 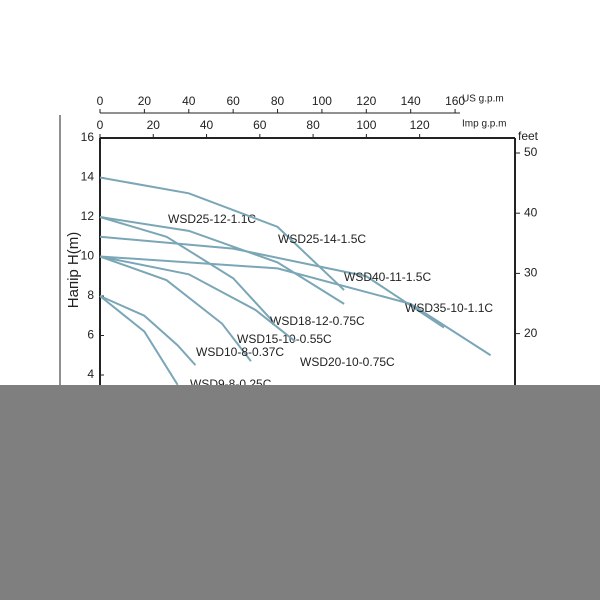 What do you see at coordinates (483, 99) in the screenshot?
I see `x-axis-label: US g.p.m` at bounding box center [483, 99].